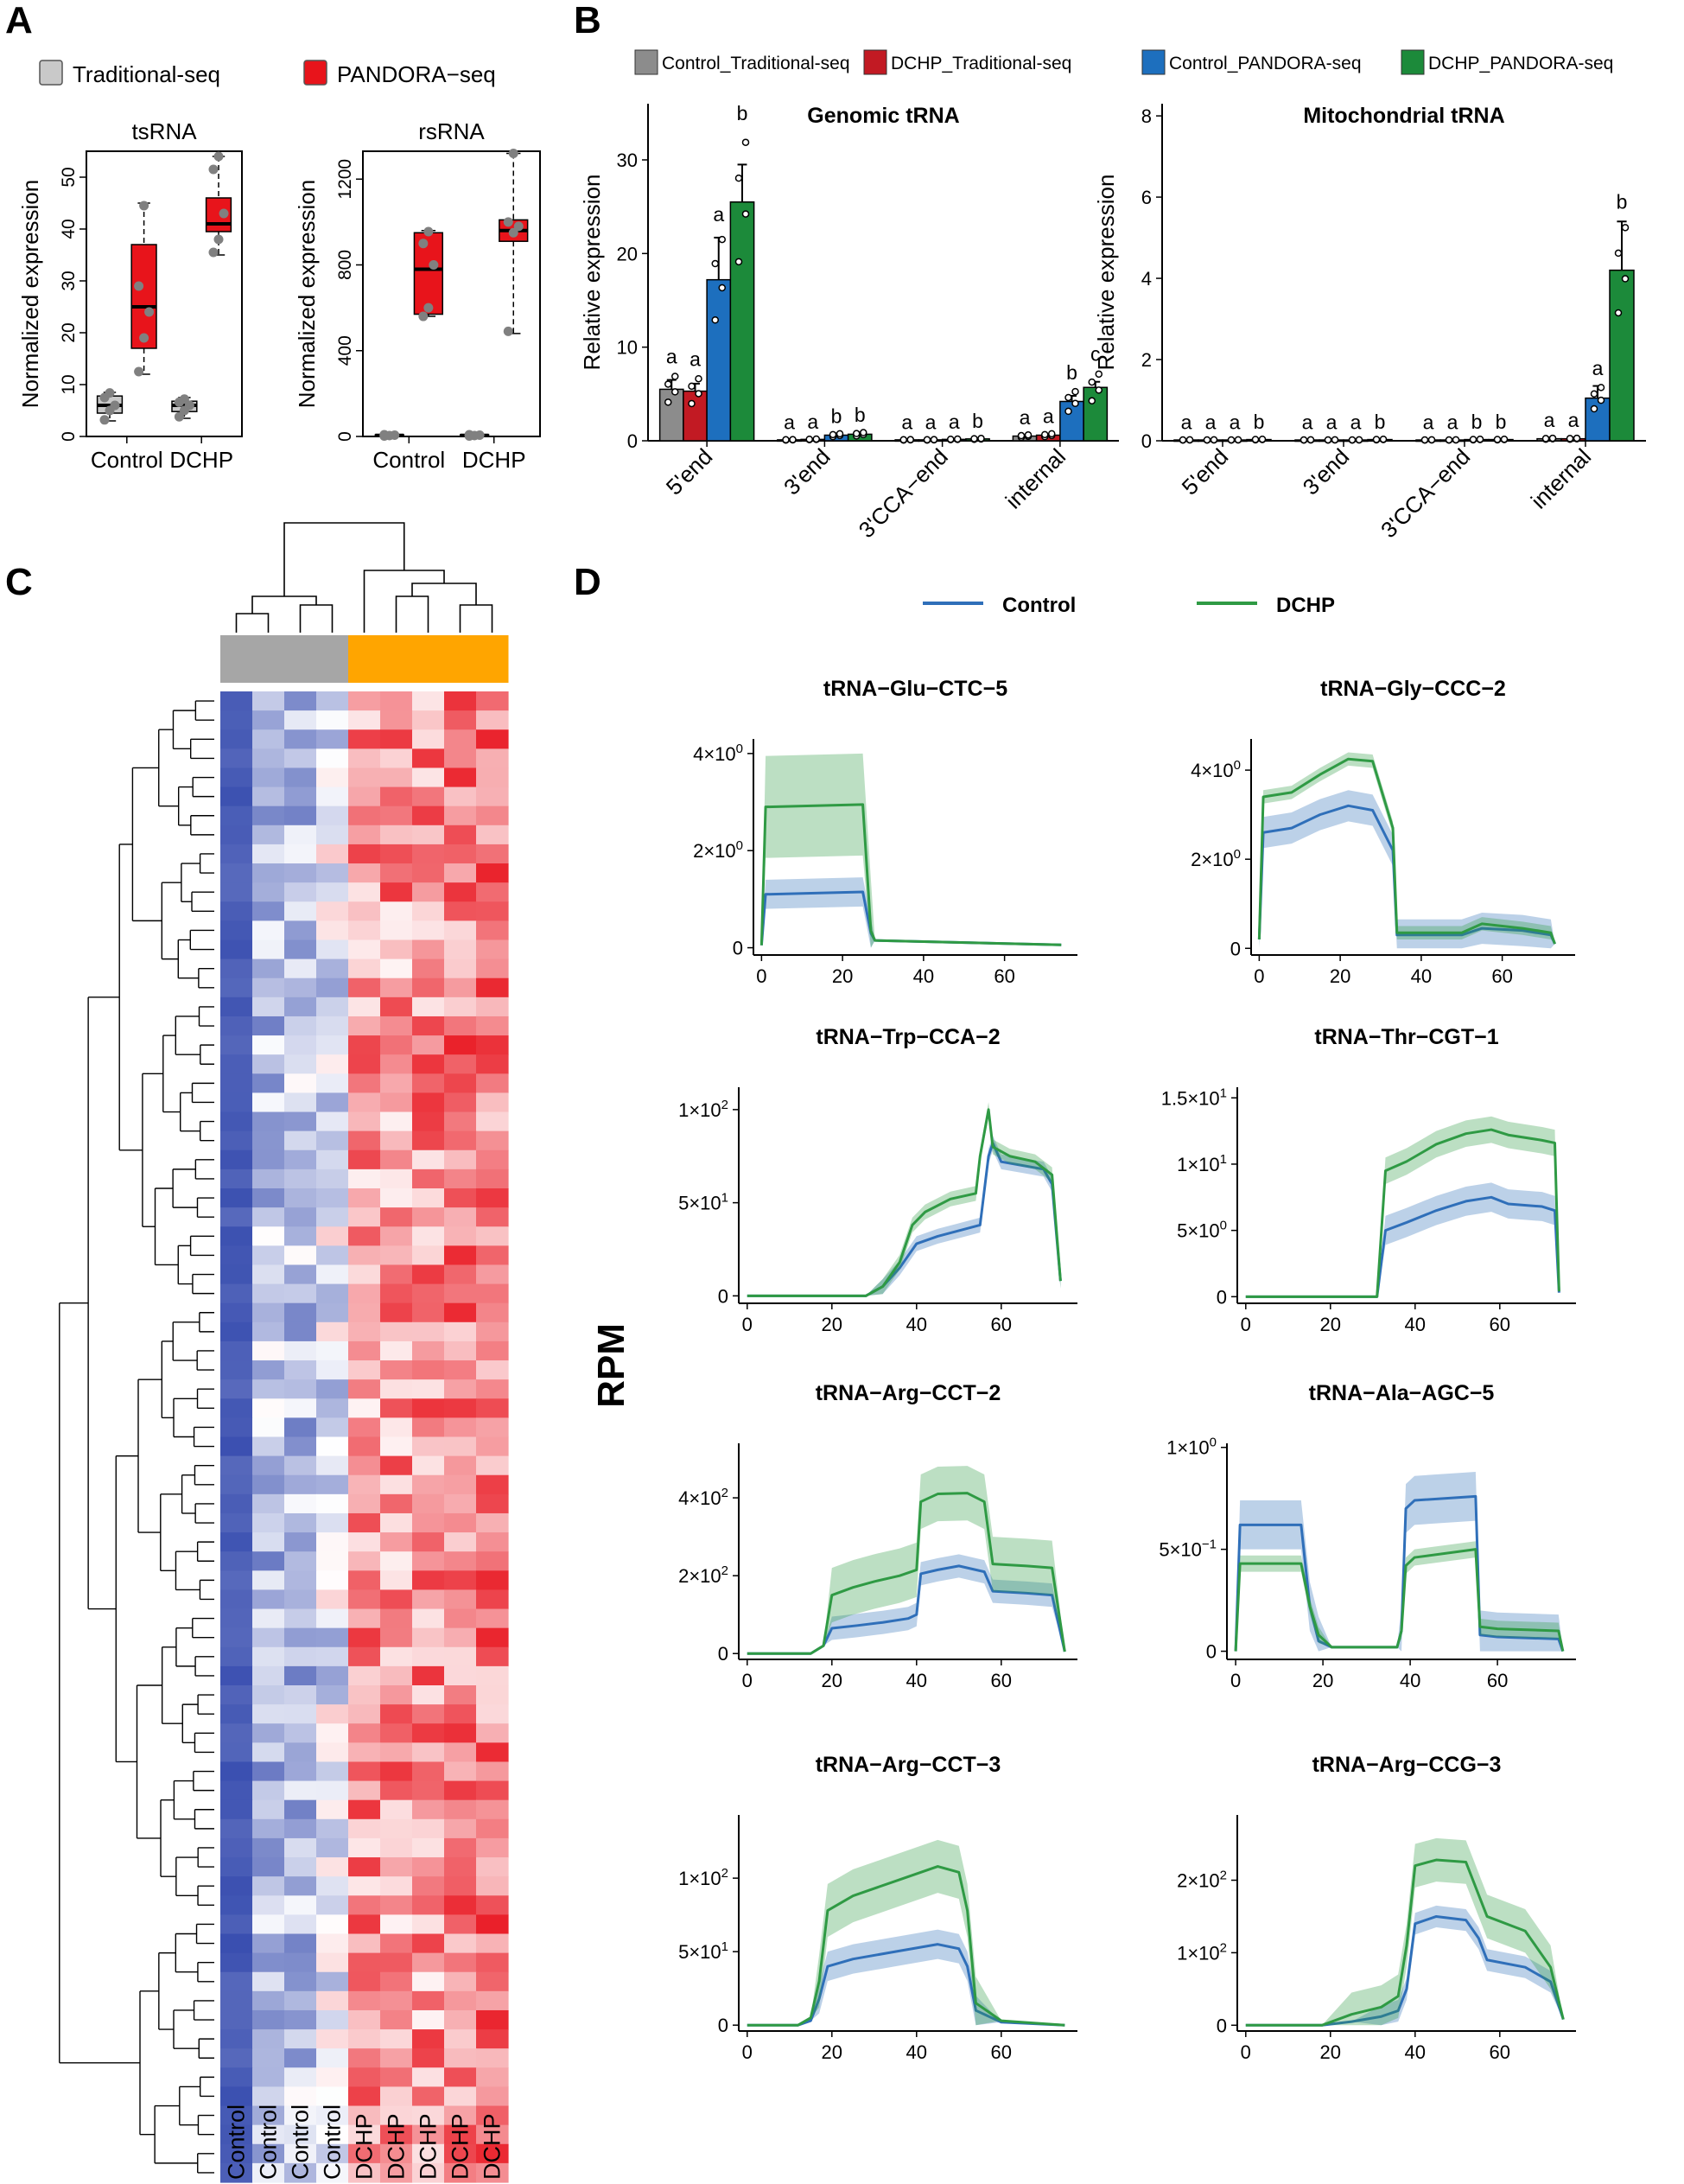 This screenshot has height=2184, width=1684. What do you see at coordinates (428, 274) in the screenshot?
I see `box-body` at bounding box center [428, 274].